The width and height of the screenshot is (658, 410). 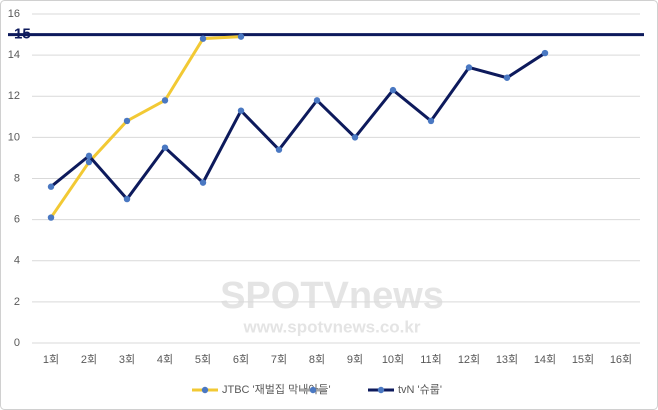 What do you see at coordinates (17, 343) in the screenshot?
I see `y-tick-label: 0` at bounding box center [17, 343].